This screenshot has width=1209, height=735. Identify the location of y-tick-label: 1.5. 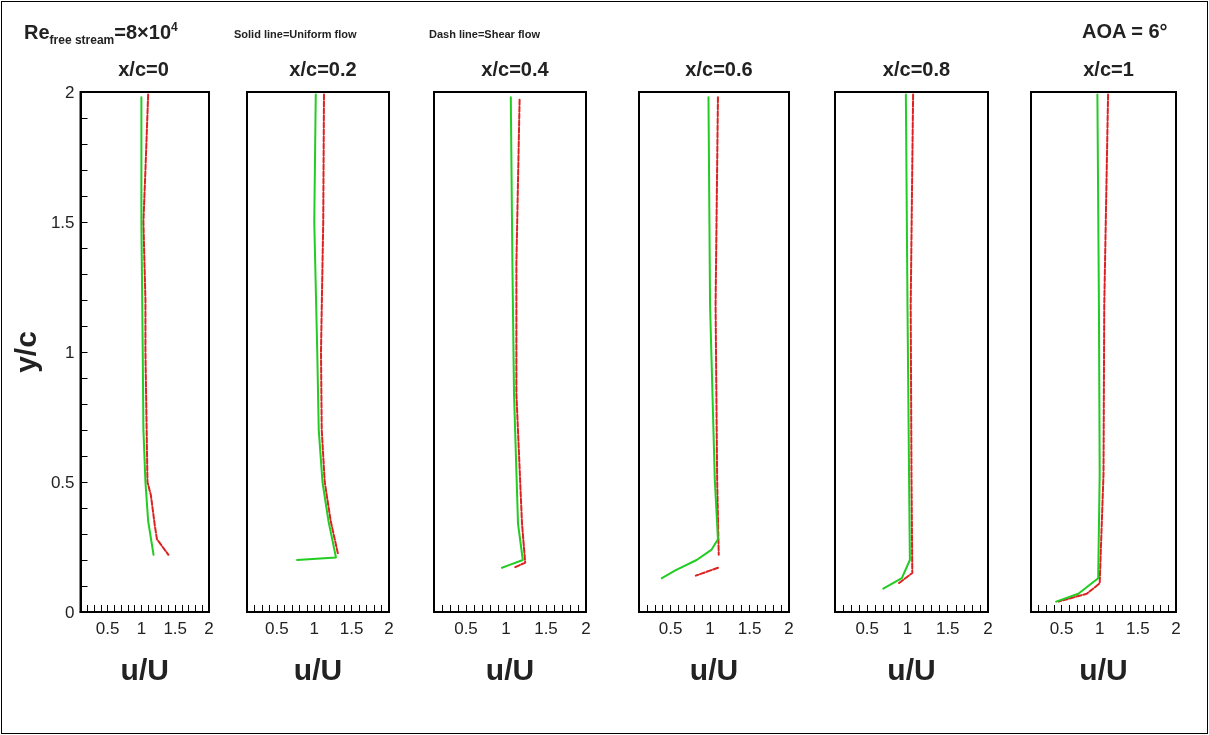
(62, 222).